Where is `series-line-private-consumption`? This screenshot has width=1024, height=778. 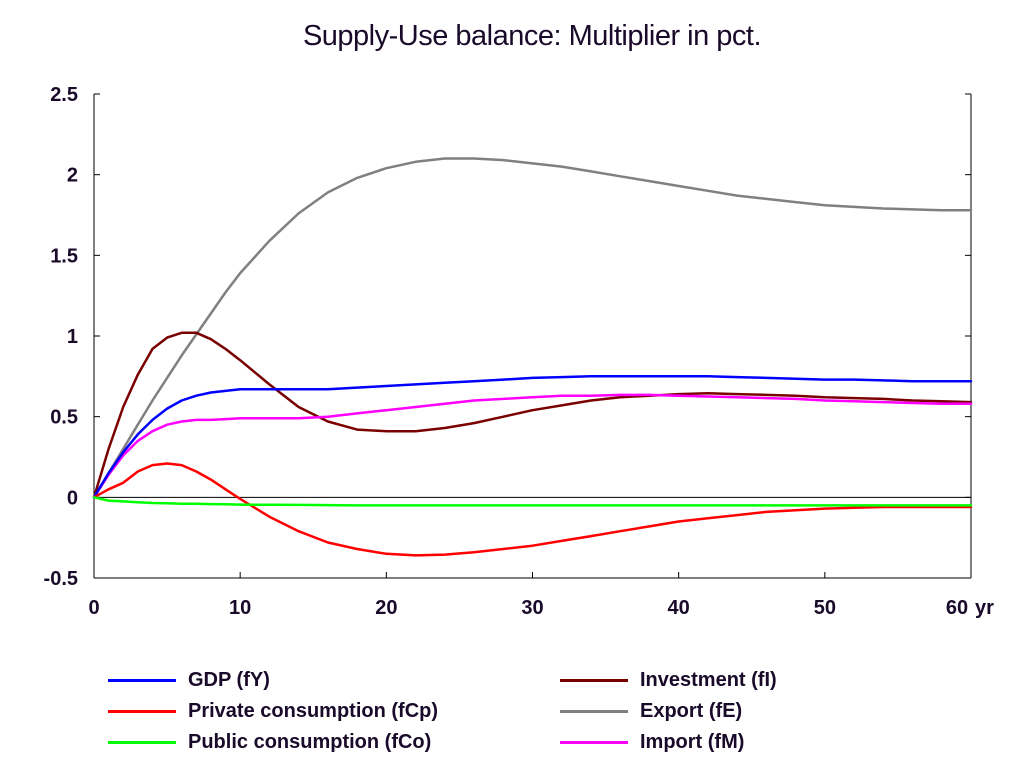
series-line-private-consumption is located at coordinates (532, 509).